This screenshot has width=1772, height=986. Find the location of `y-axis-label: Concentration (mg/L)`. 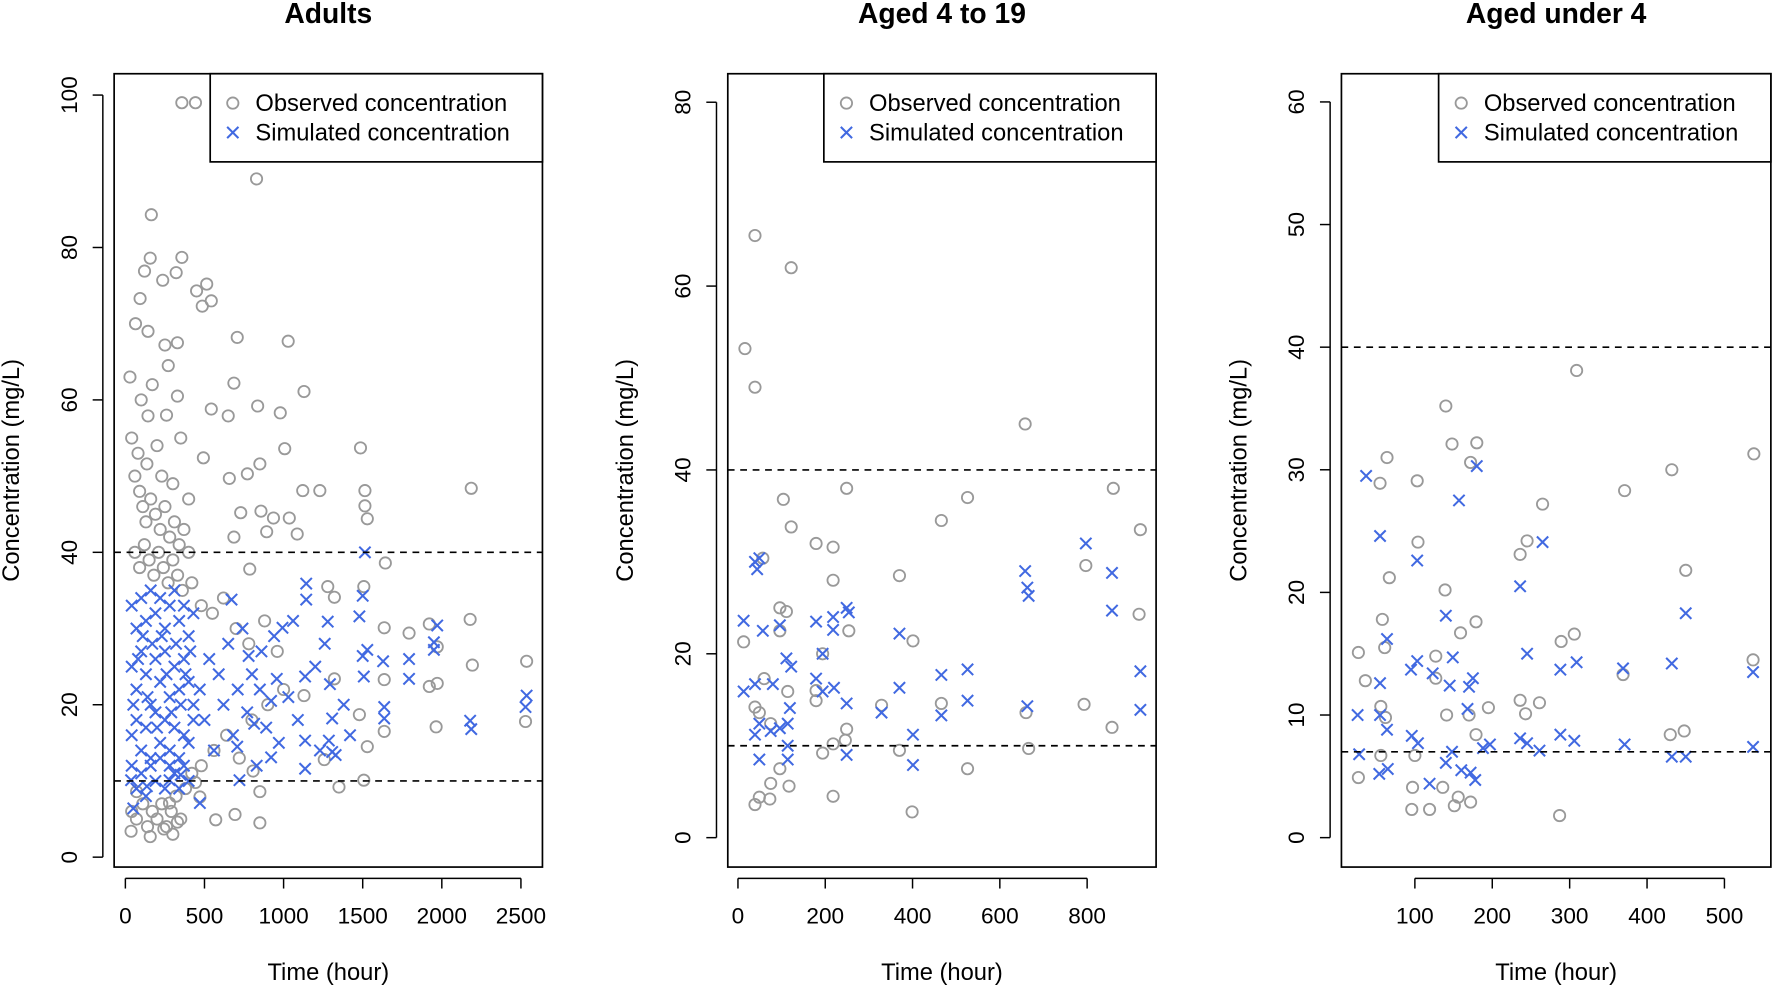

y-axis-label: Concentration (mg/L) is located at coordinates (626, 470).